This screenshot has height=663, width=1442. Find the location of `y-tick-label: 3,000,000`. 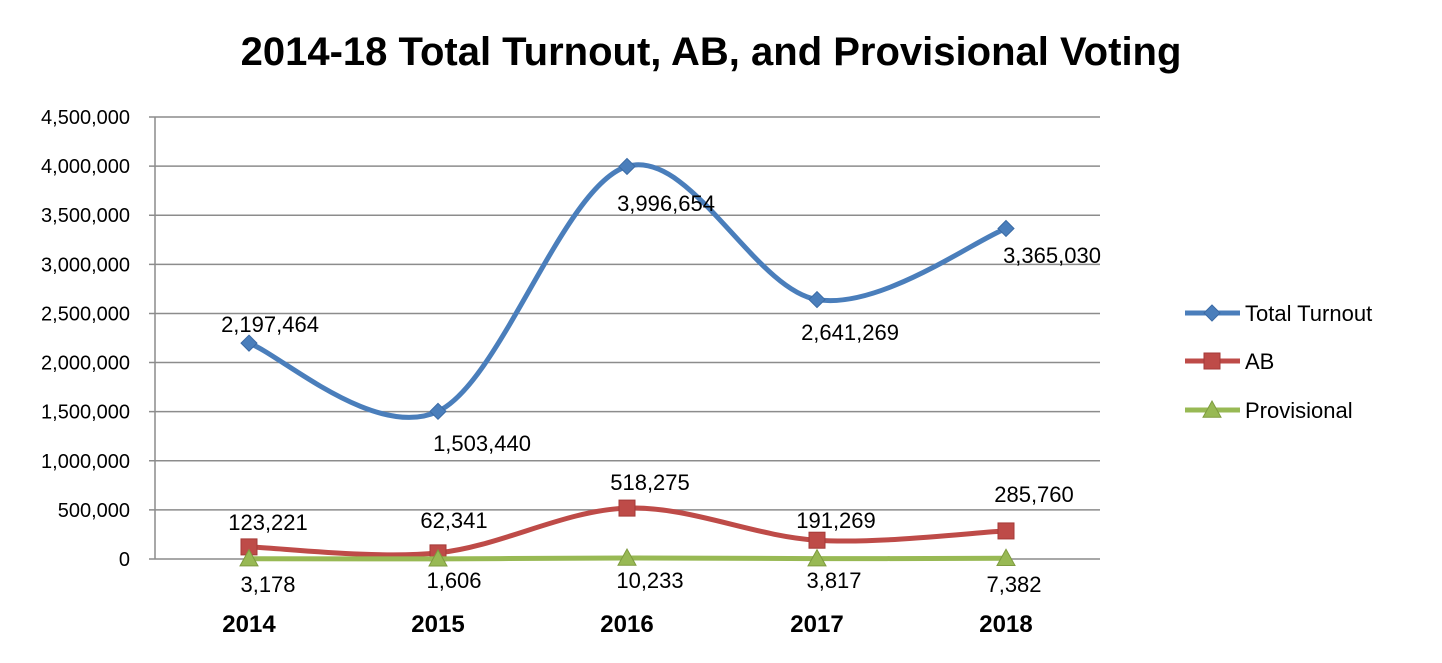

y-tick-label: 3,000,000 is located at coordinates (85, 265).